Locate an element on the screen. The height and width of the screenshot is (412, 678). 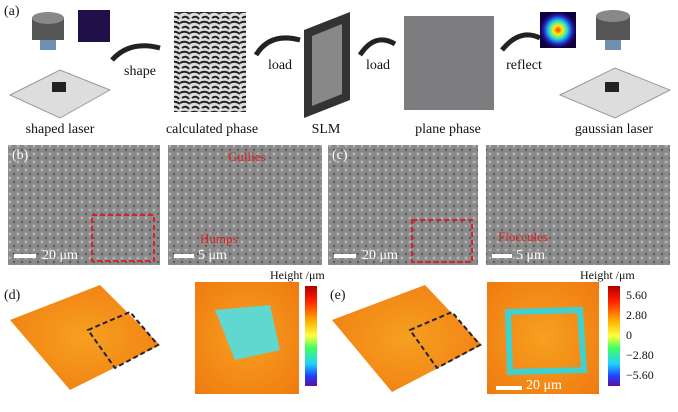
colorbar-tick-label: 2.80 is located at coordinates (636, 315).